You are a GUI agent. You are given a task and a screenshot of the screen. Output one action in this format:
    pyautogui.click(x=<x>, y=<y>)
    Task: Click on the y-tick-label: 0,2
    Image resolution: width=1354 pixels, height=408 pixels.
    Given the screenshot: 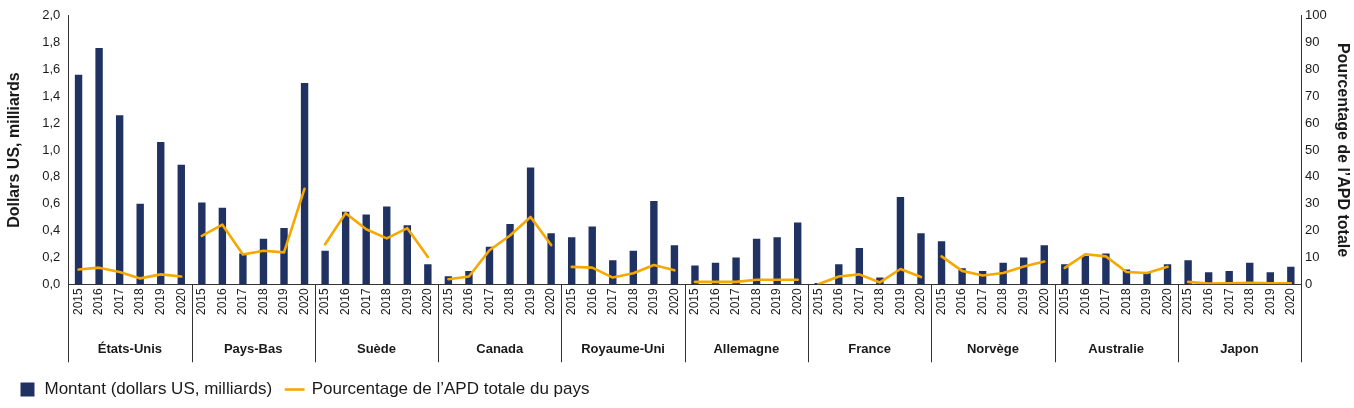 What is the action you would take?
    pyautogui.click(x=51, y=257)
    